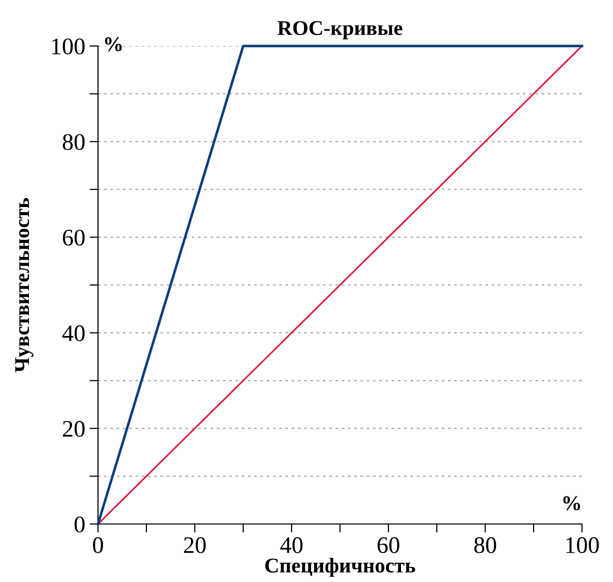 The image size is (613, 582). What do you see at coordinates (389, 545) in the screenshot?
I see `x-tick-label: 60` at bounding box center [389, 545].